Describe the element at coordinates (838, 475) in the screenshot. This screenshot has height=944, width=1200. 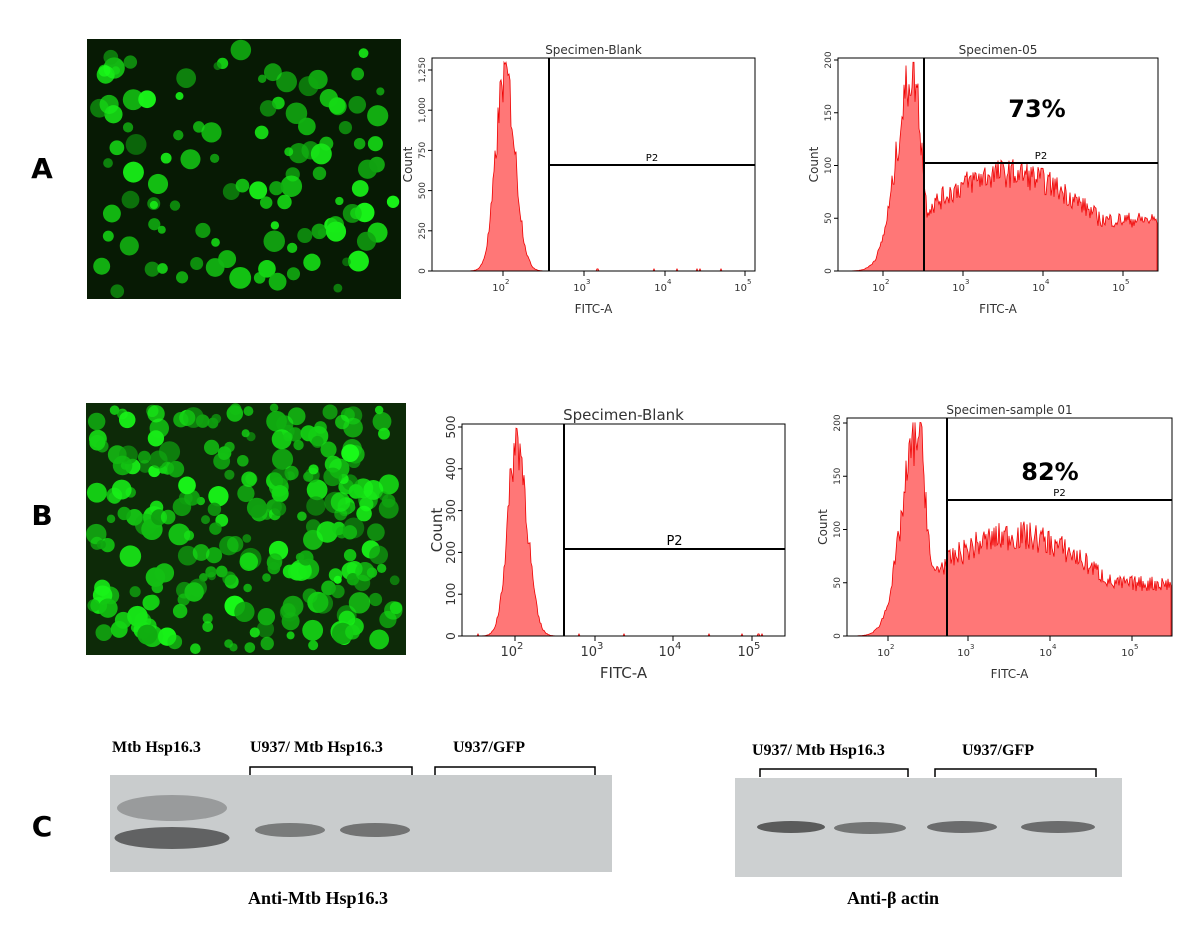
I see `y-tick-label: 150` at that location.